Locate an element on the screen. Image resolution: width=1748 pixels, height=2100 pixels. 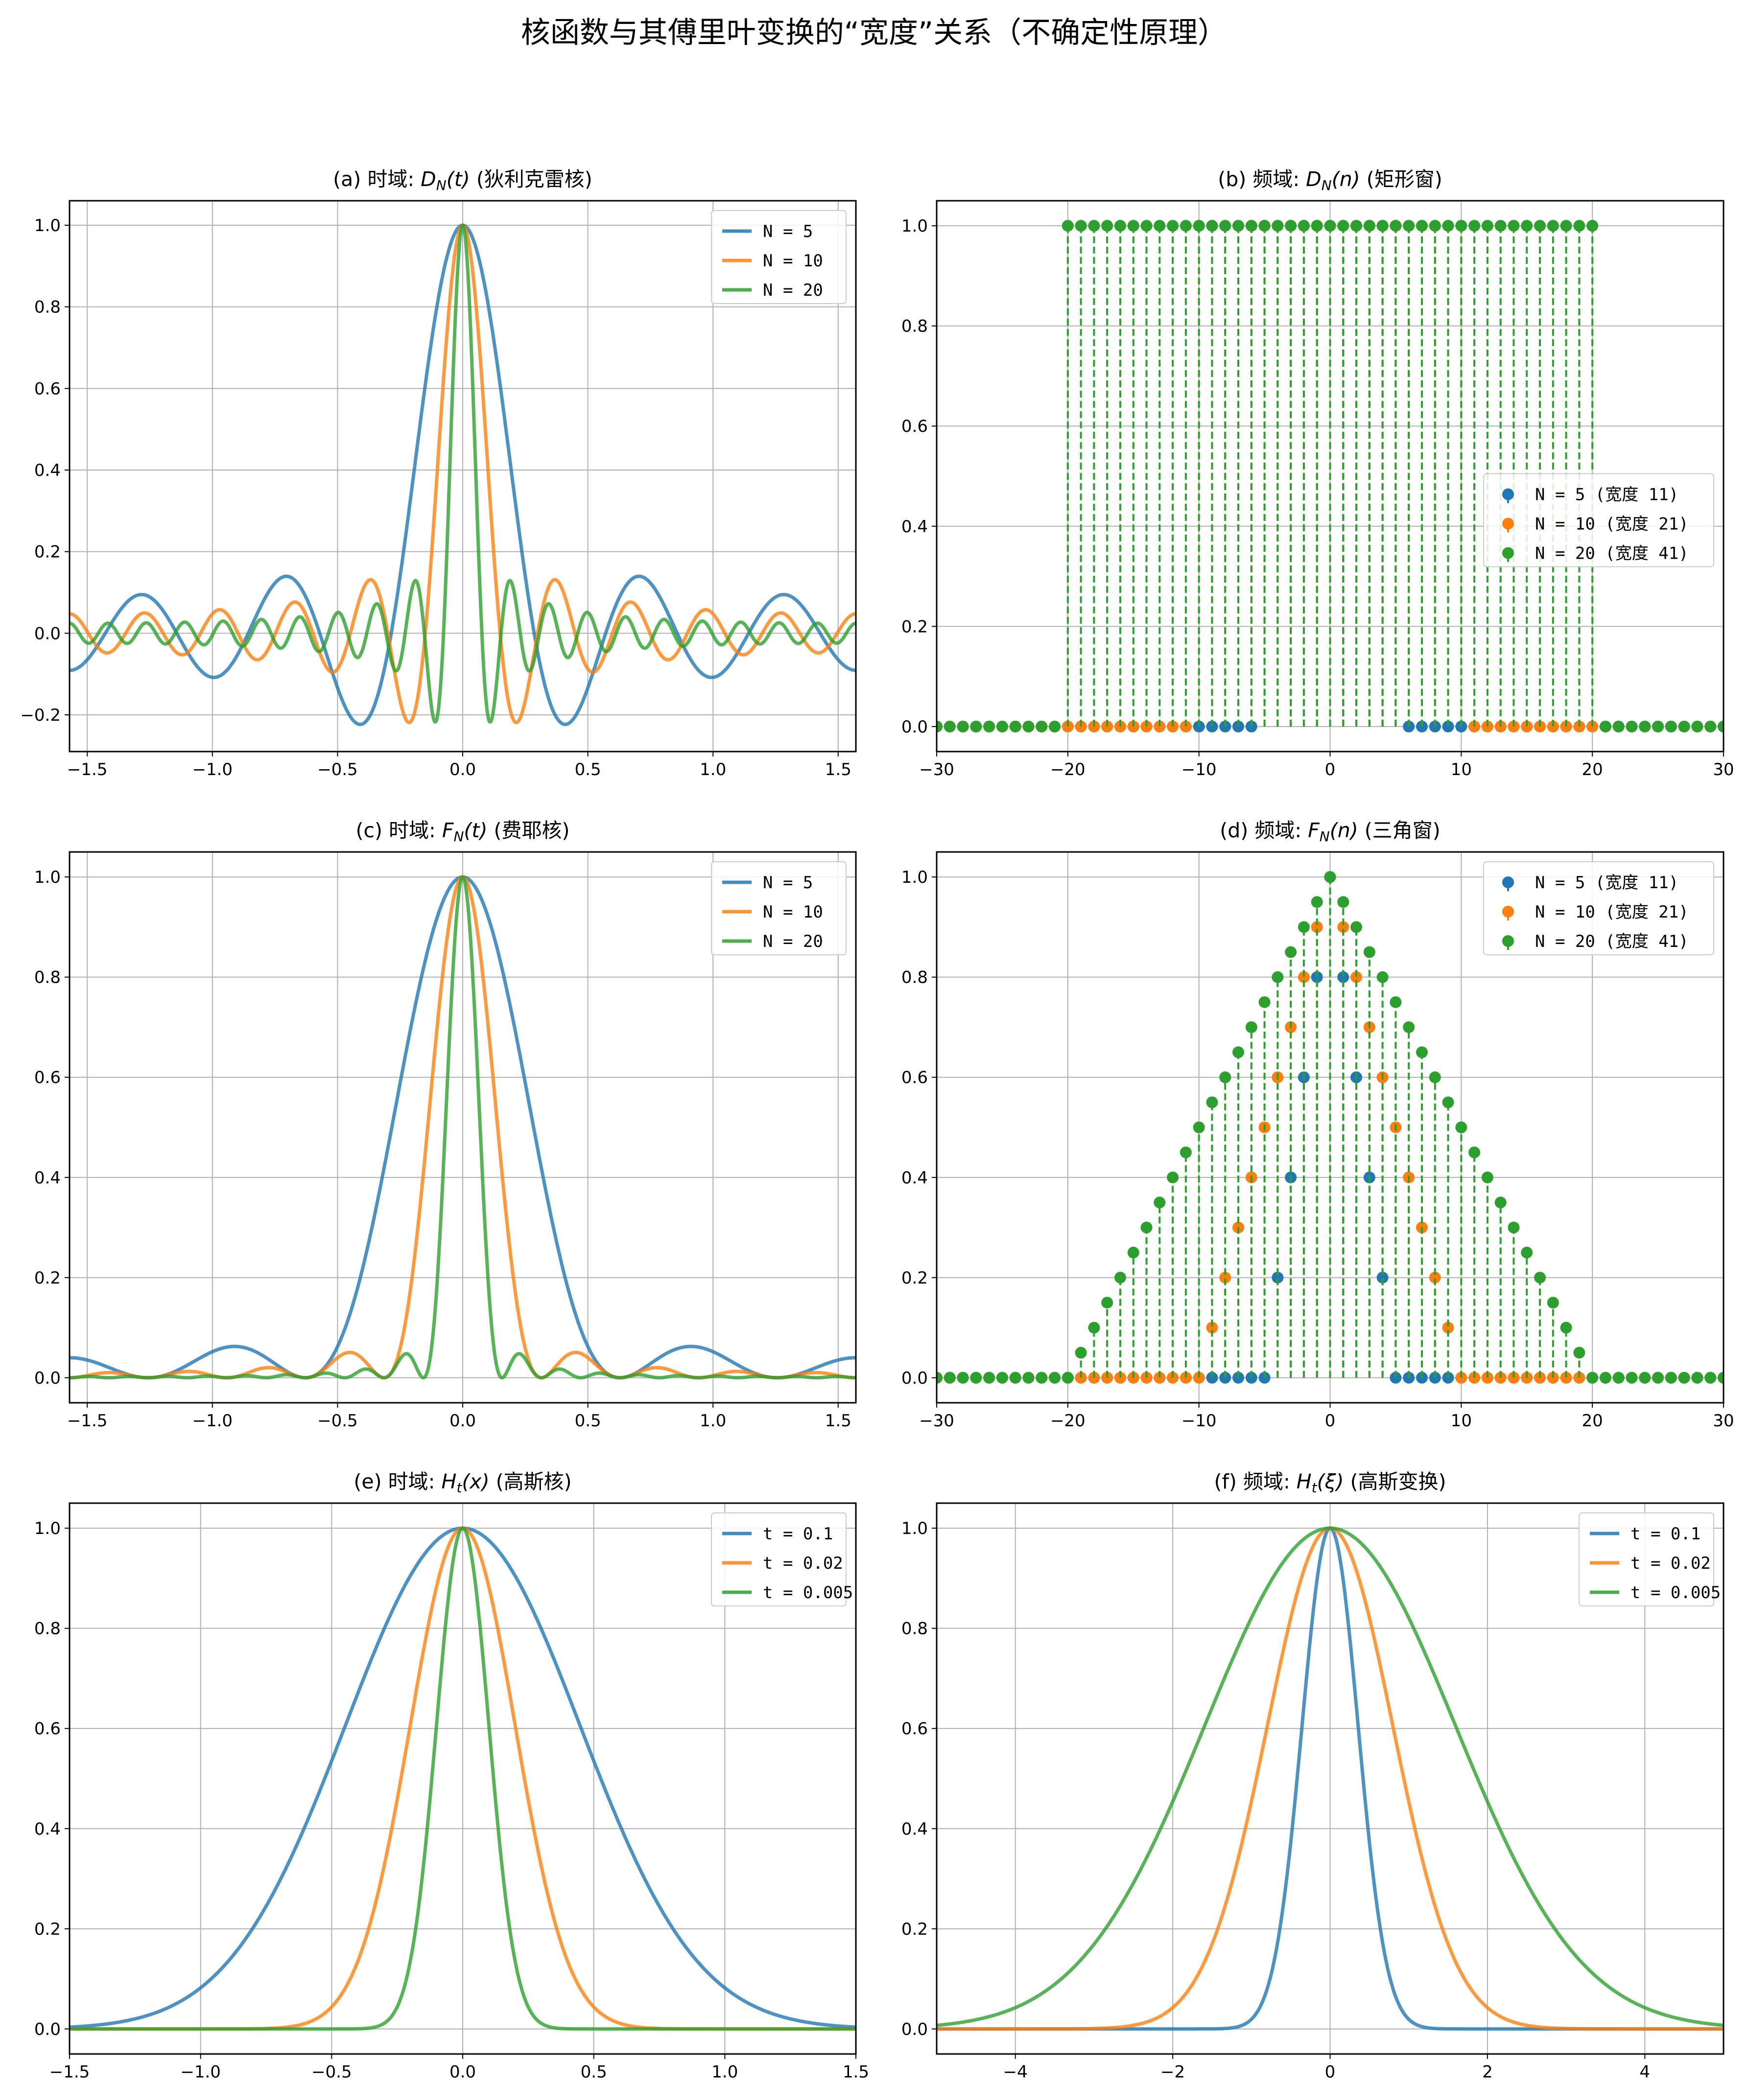
title-prefix: (a) 时域: is located at coordinates (377, 179).